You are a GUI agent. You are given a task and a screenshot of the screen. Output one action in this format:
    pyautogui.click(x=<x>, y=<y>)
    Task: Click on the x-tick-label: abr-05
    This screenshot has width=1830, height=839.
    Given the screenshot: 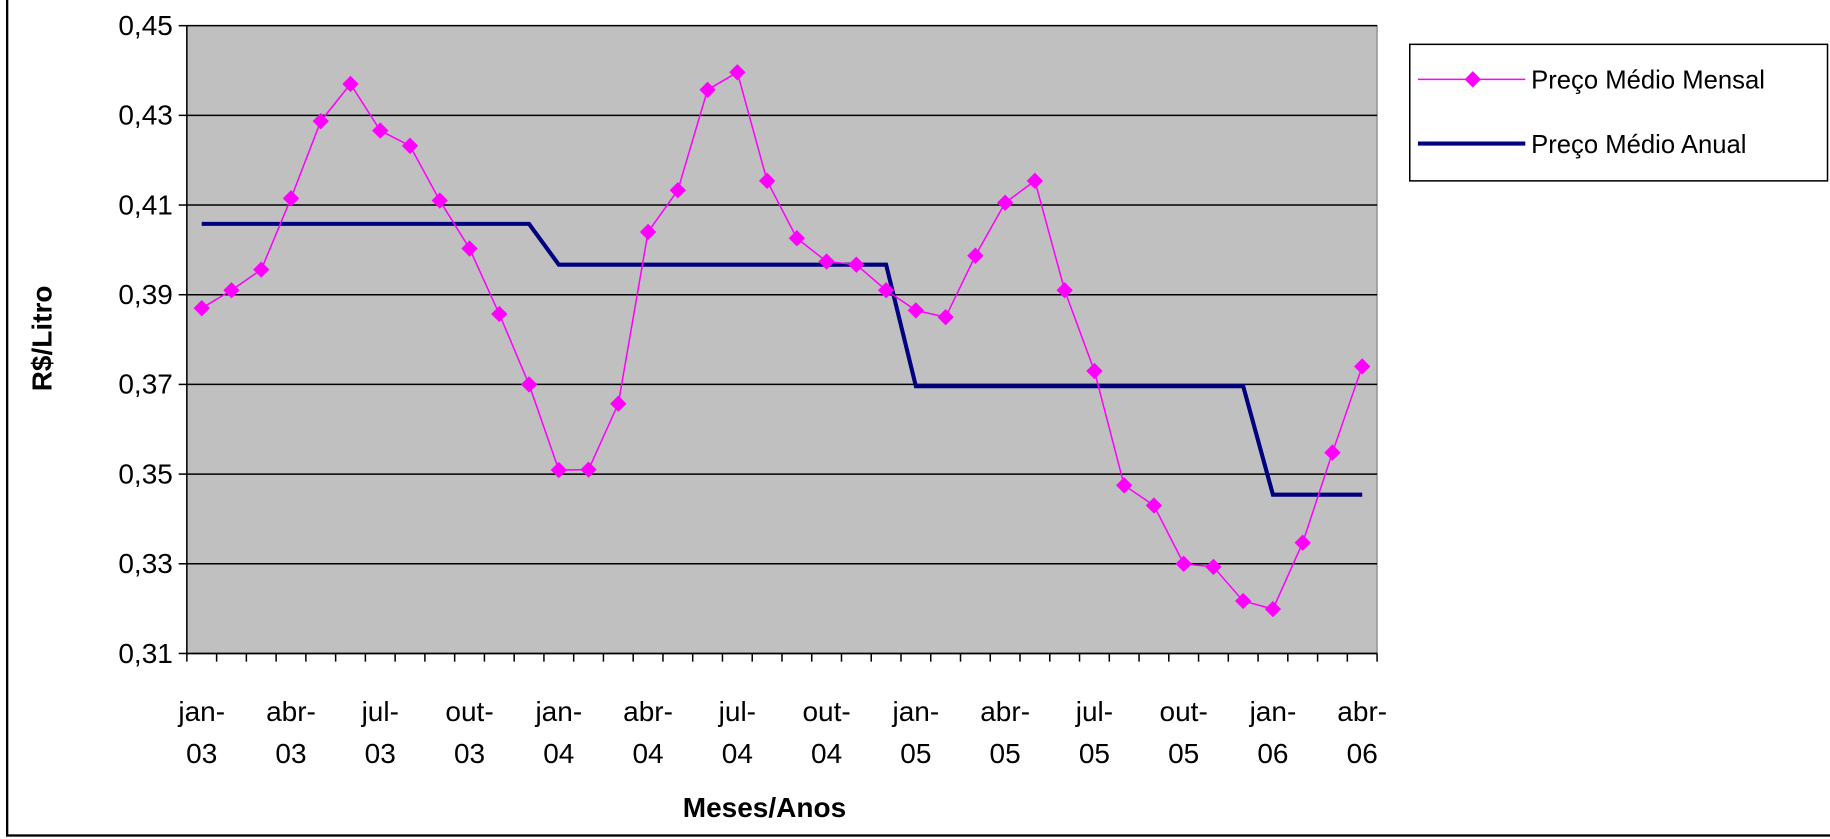 What is the action you would take?
    pyautogui.click(x=1005, y=732)
    